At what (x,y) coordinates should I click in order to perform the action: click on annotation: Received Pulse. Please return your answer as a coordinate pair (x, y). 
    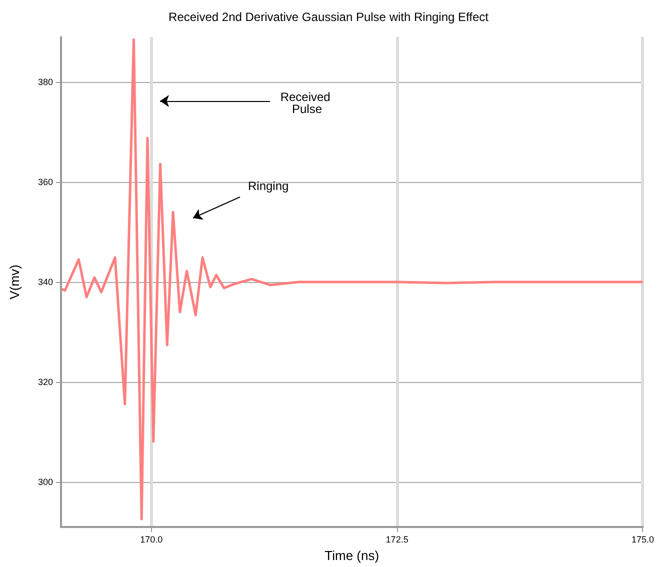
    Looking at the image, I should click on (307, 103).